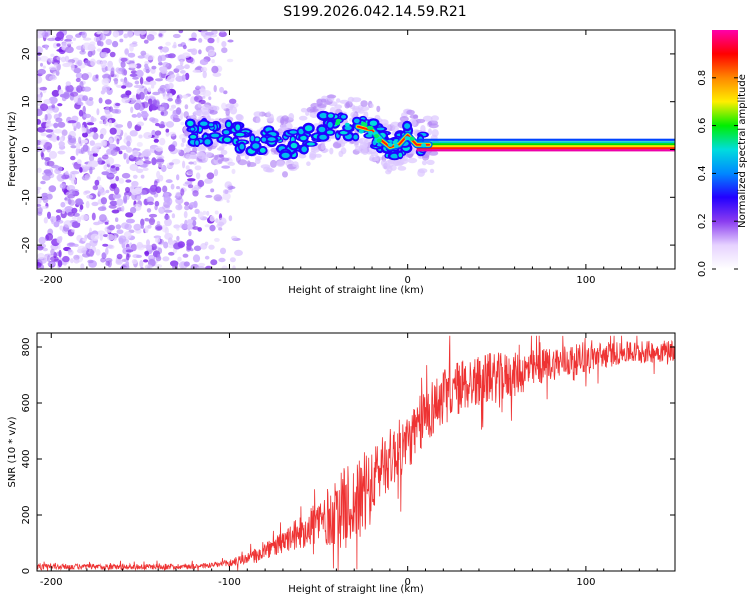 This screenshot has width=750, height=600. What do you see at coordinates (390, 144) in the screenshot?
I see `carrier-blob` at bounding box center [390, 144].